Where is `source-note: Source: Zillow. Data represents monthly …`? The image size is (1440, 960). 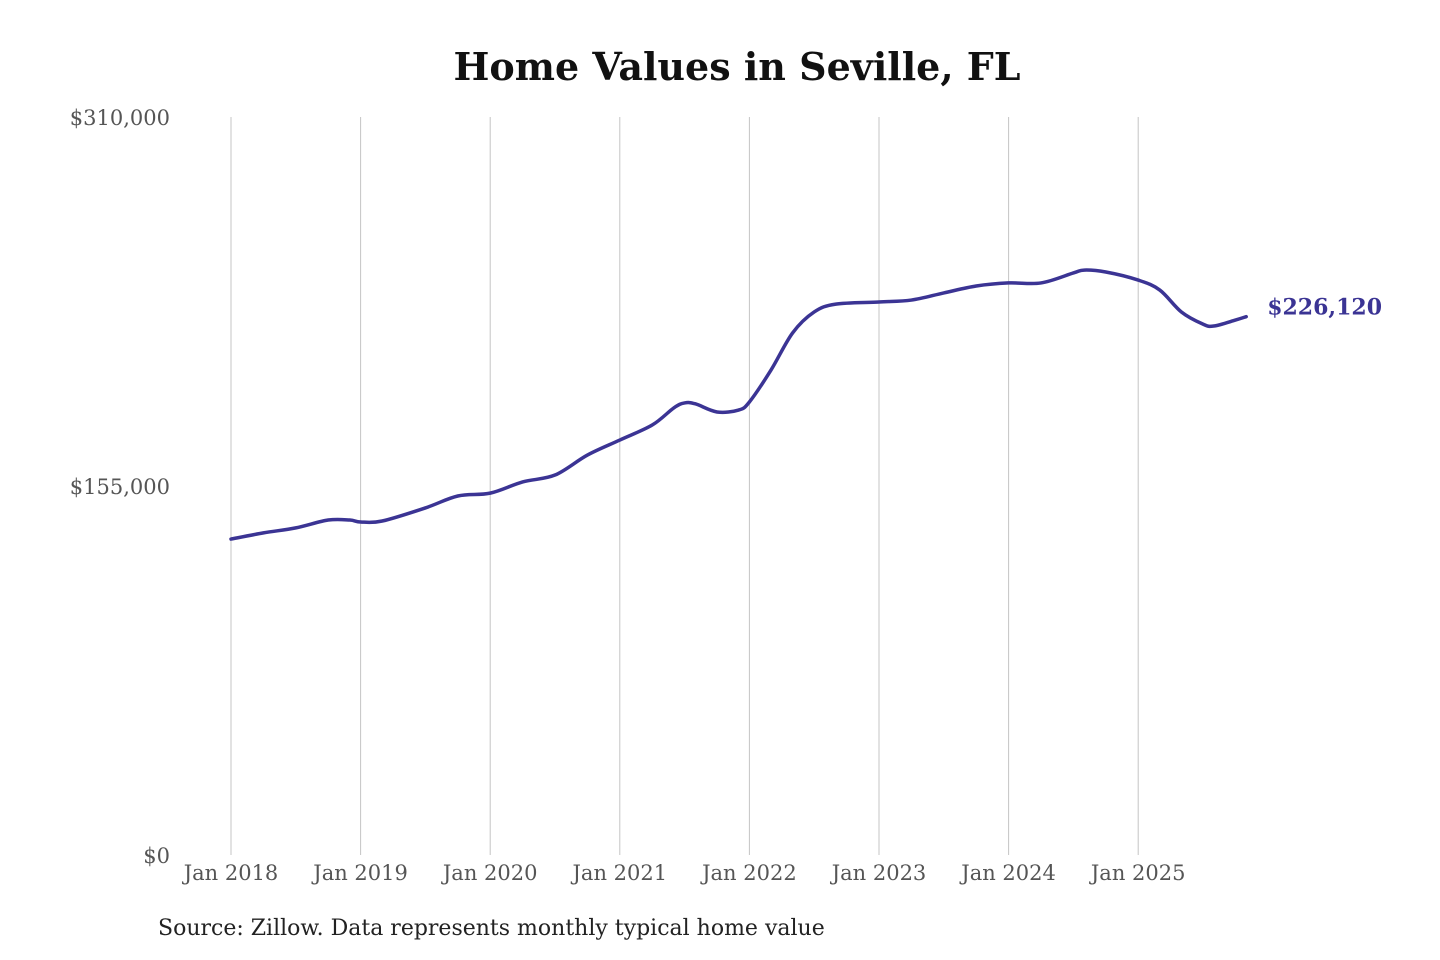 source-note: Source: Zillow. Data represents monthly … is located at coordinates (491, 928).